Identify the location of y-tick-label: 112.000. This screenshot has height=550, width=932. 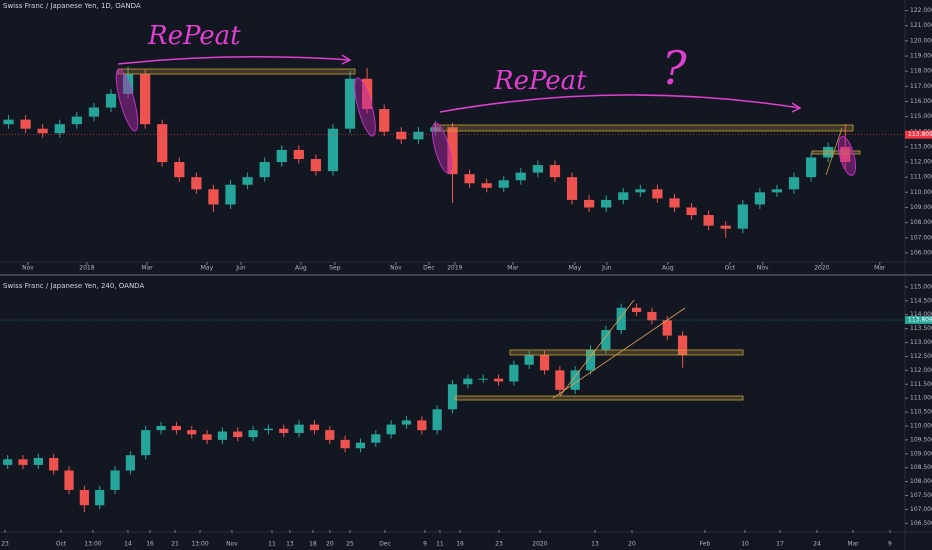
(921, 370).